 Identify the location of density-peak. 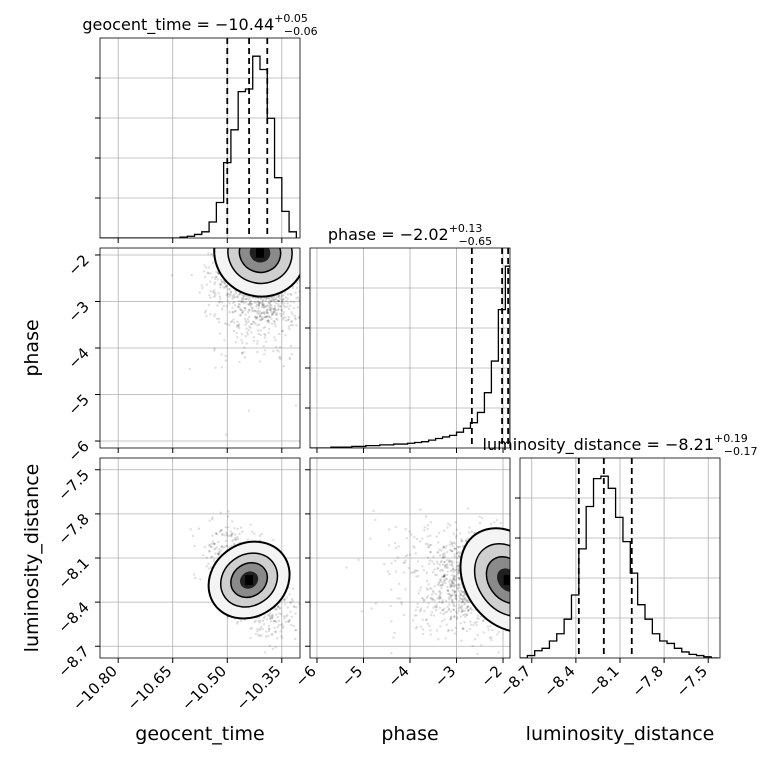
(260, 253).